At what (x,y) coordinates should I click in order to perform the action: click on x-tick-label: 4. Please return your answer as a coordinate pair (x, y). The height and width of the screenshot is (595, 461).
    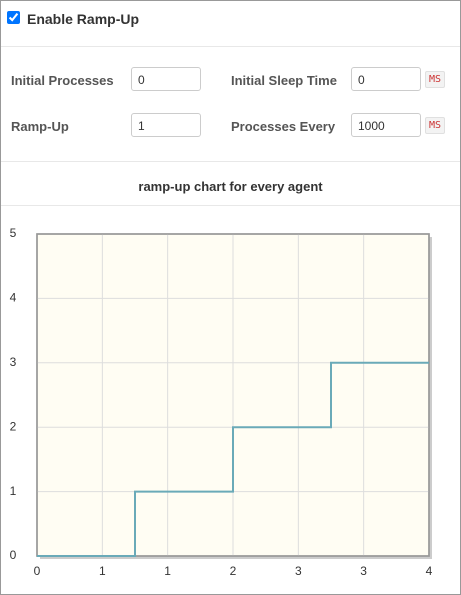
    Looking at the image, I should click on (429, 571).